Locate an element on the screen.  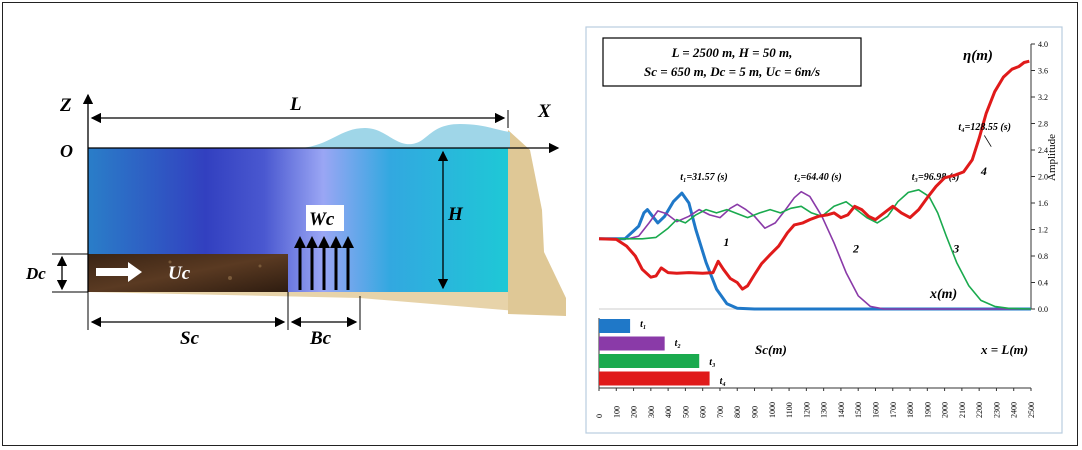
depth-label: H is located at coordinates (455, 214).